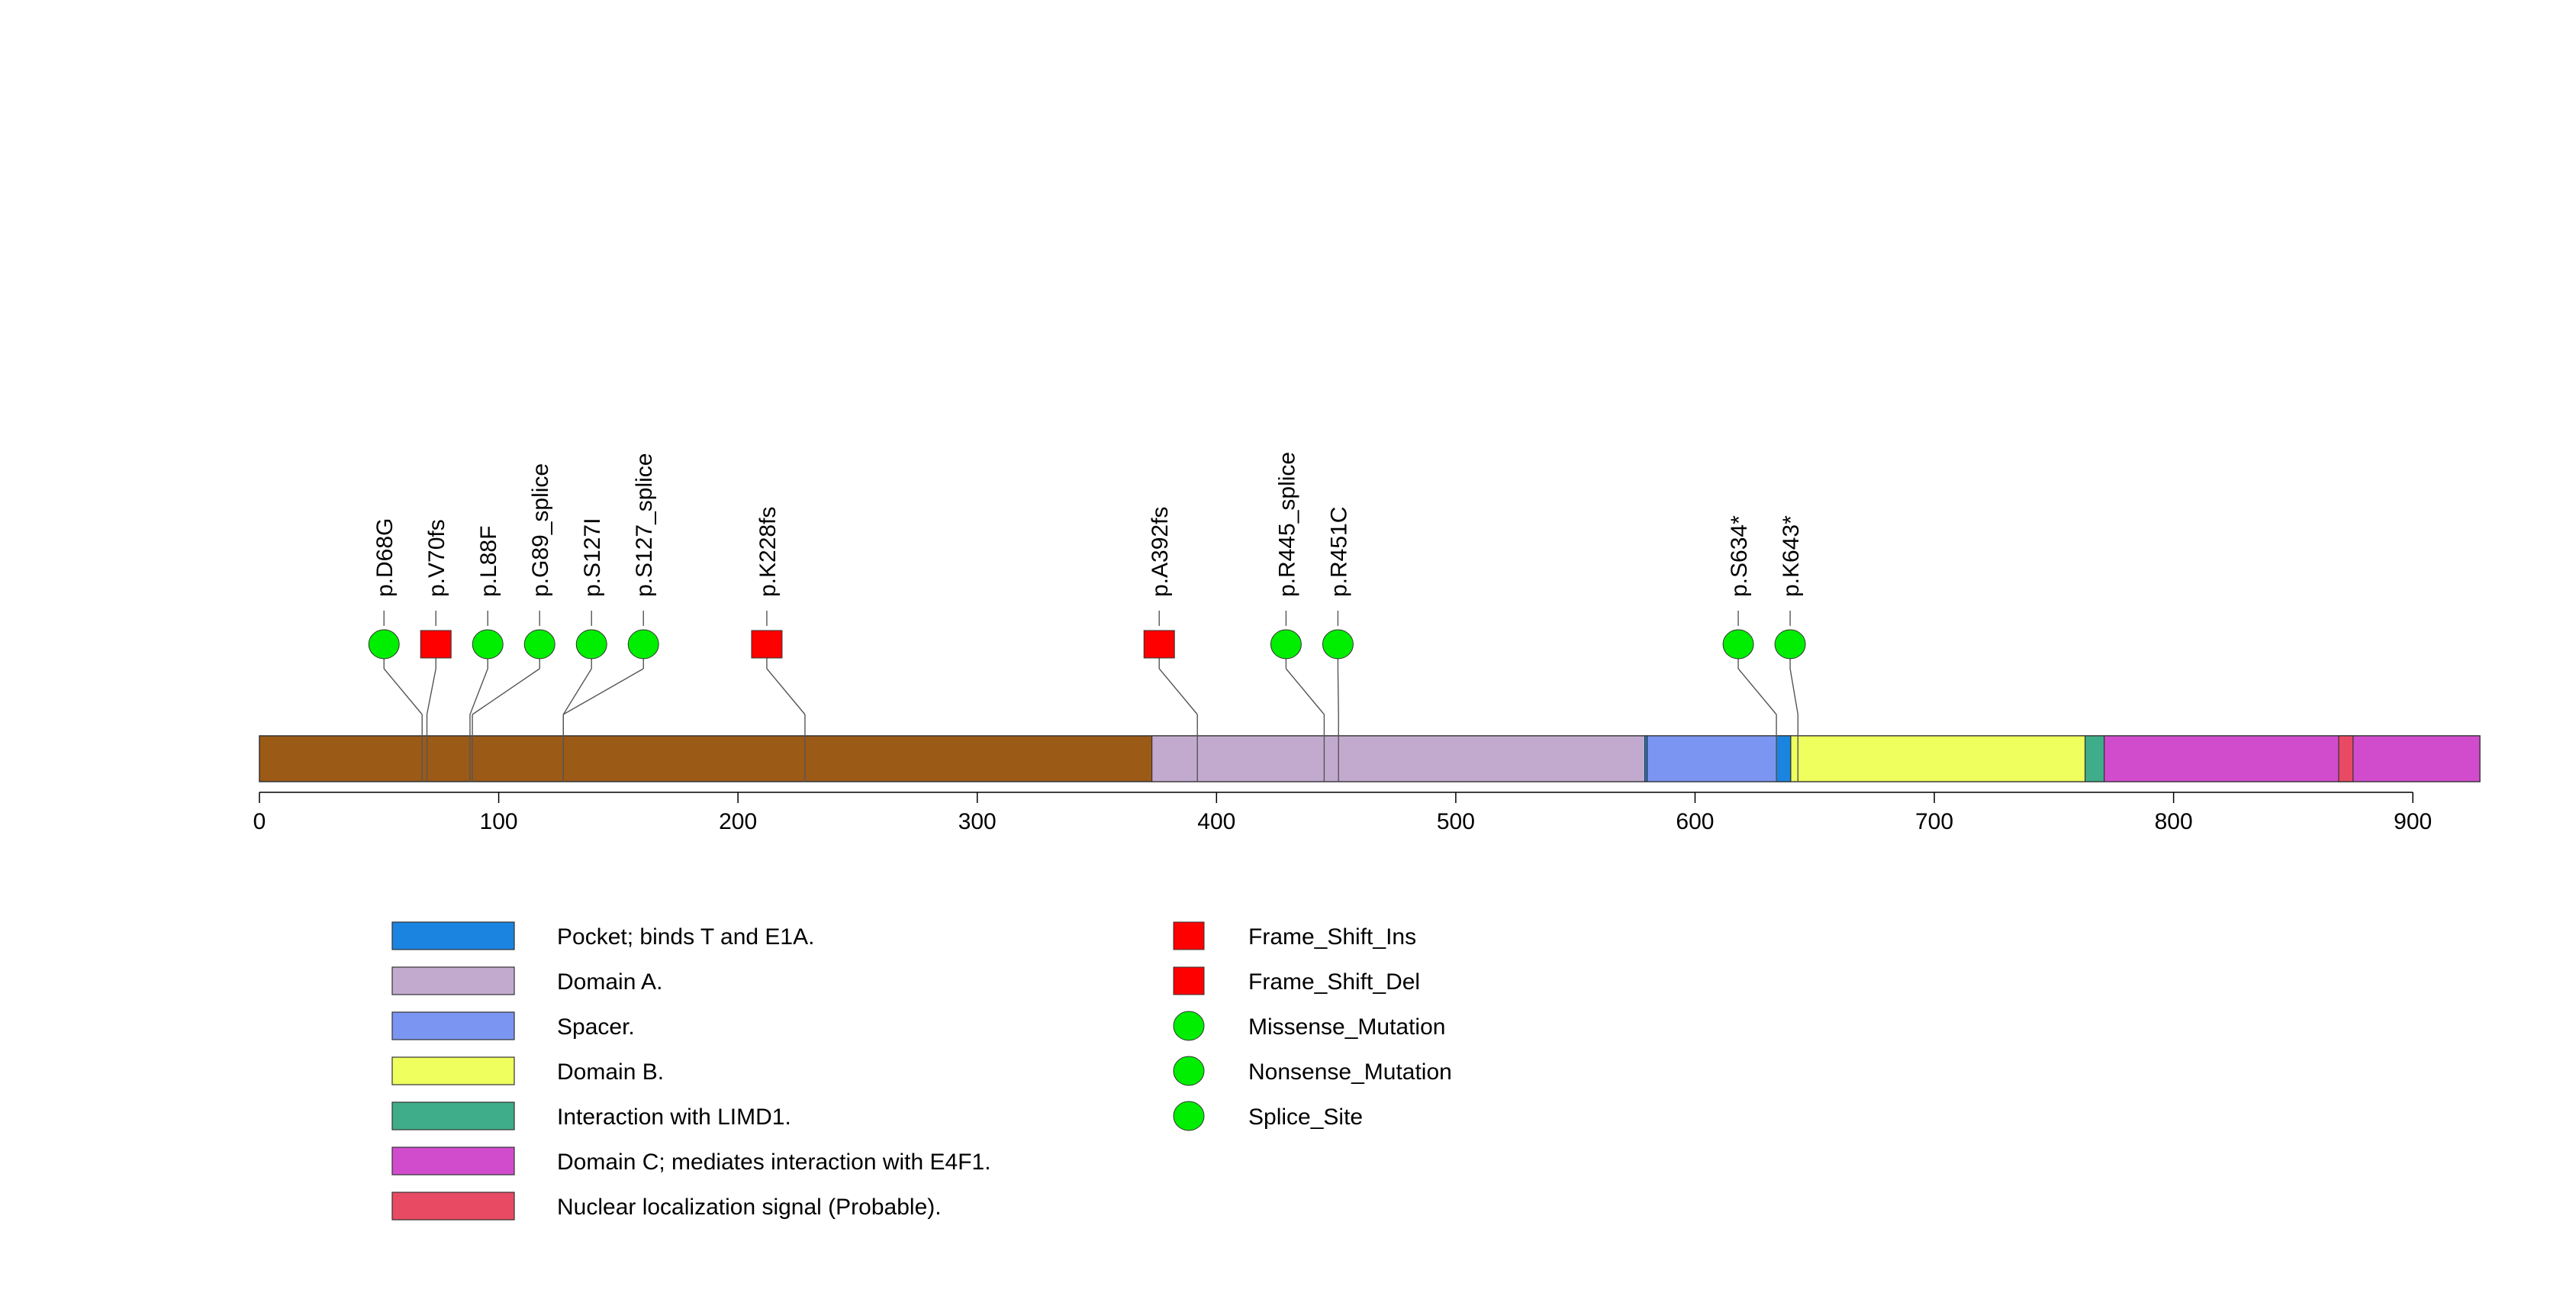  I want to click on x-axis-tick-label: 600, so click(1695, 822).